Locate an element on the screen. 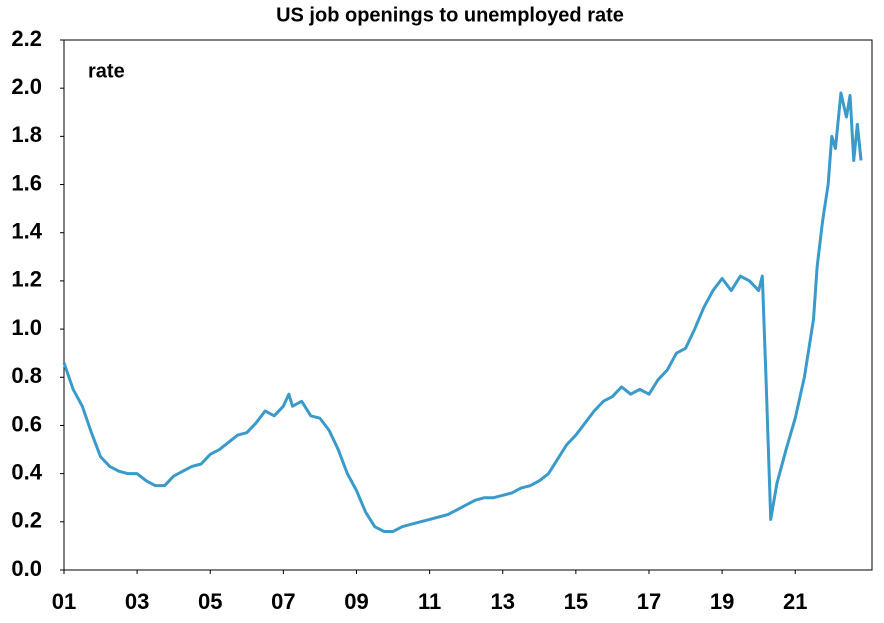 The image size is (884, 623). x-tick-label: 05 is located at coordinates (210, 601).